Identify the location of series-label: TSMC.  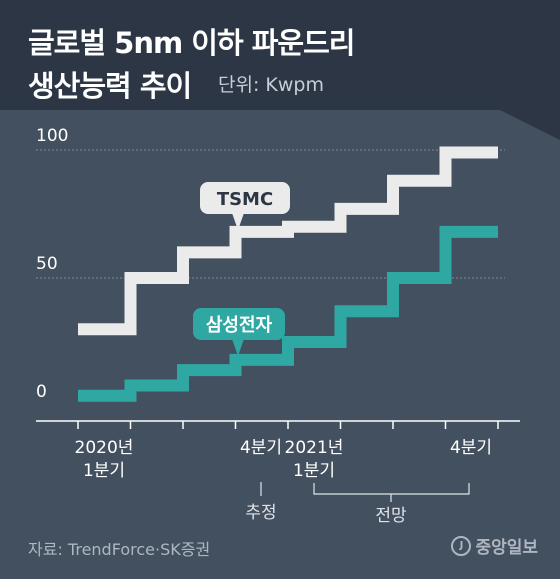
(245, 199).